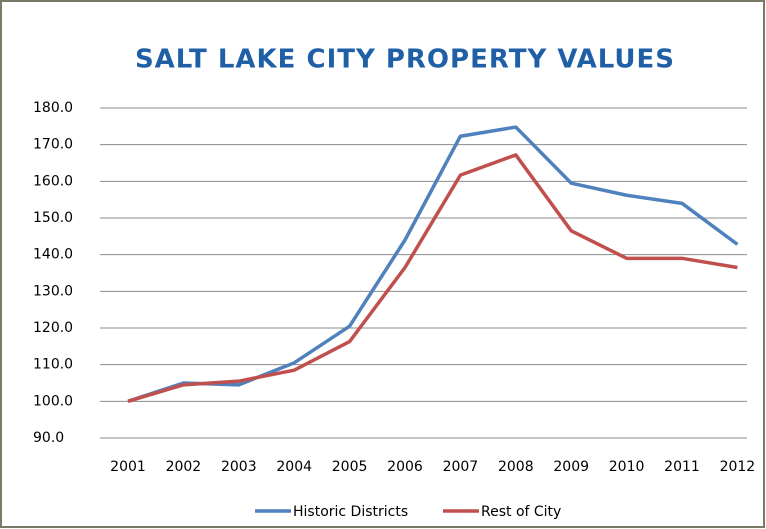  Describe the element at coordinates (53, 145) in the screenshot. I see `y-tick-label: 170.0` at that location.